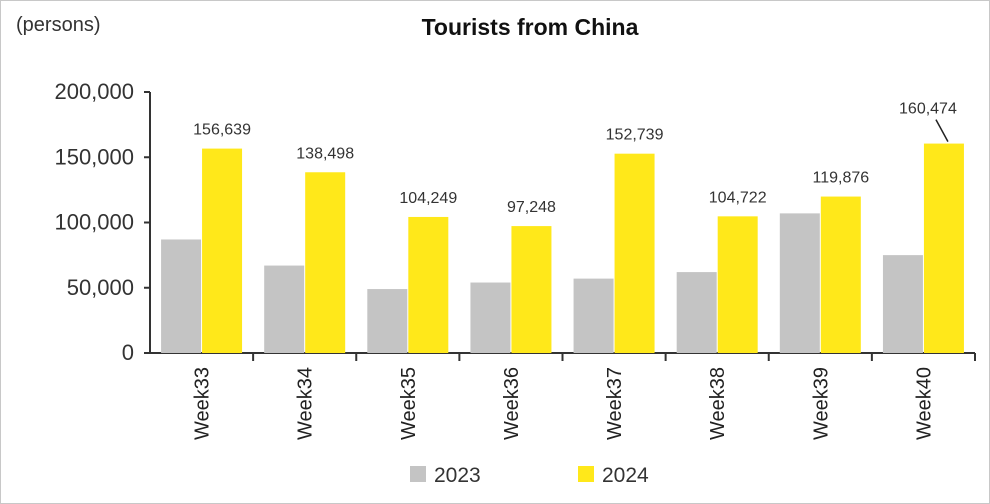  What do you see at coordinates (586, 474) in the screenshot?
I see `legend-swatch-2024` at bounding box center [586, 474].